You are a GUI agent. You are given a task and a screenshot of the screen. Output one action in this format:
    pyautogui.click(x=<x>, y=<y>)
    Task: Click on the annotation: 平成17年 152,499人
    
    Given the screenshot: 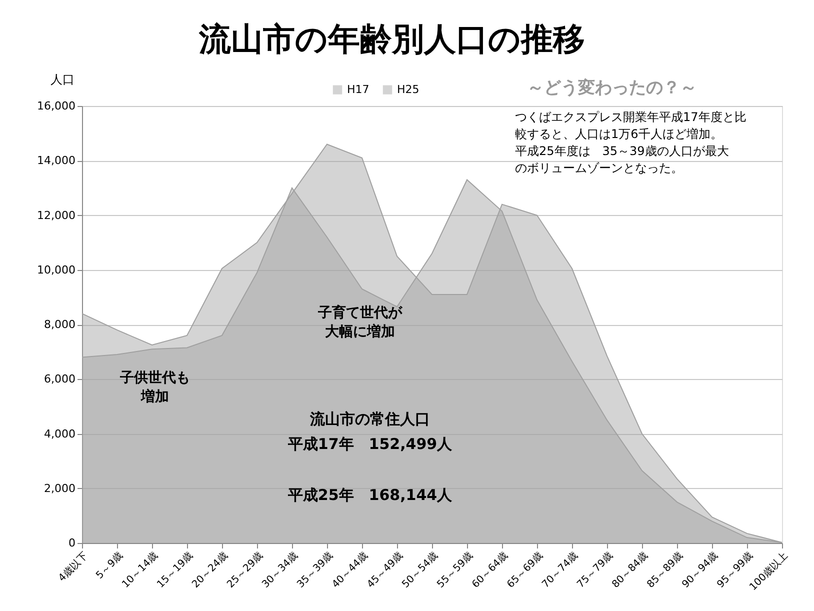 What is the action you would take?
    pyautogui.click(x=370, y=444)
    